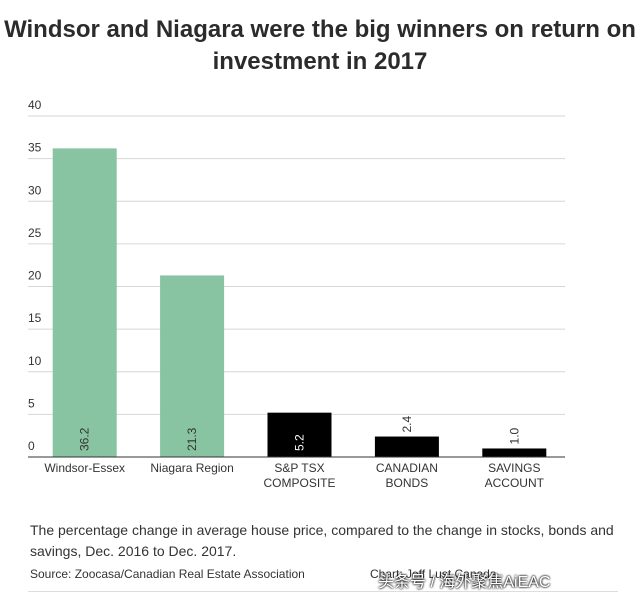 The image size is (640, 601). I want to click on y-tick-label: 35, so click(35, 148).